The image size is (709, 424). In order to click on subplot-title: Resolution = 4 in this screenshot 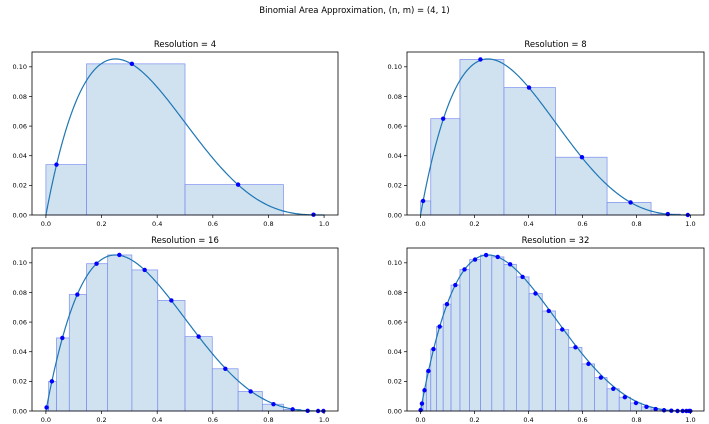, I will do `click(185, 45)`.